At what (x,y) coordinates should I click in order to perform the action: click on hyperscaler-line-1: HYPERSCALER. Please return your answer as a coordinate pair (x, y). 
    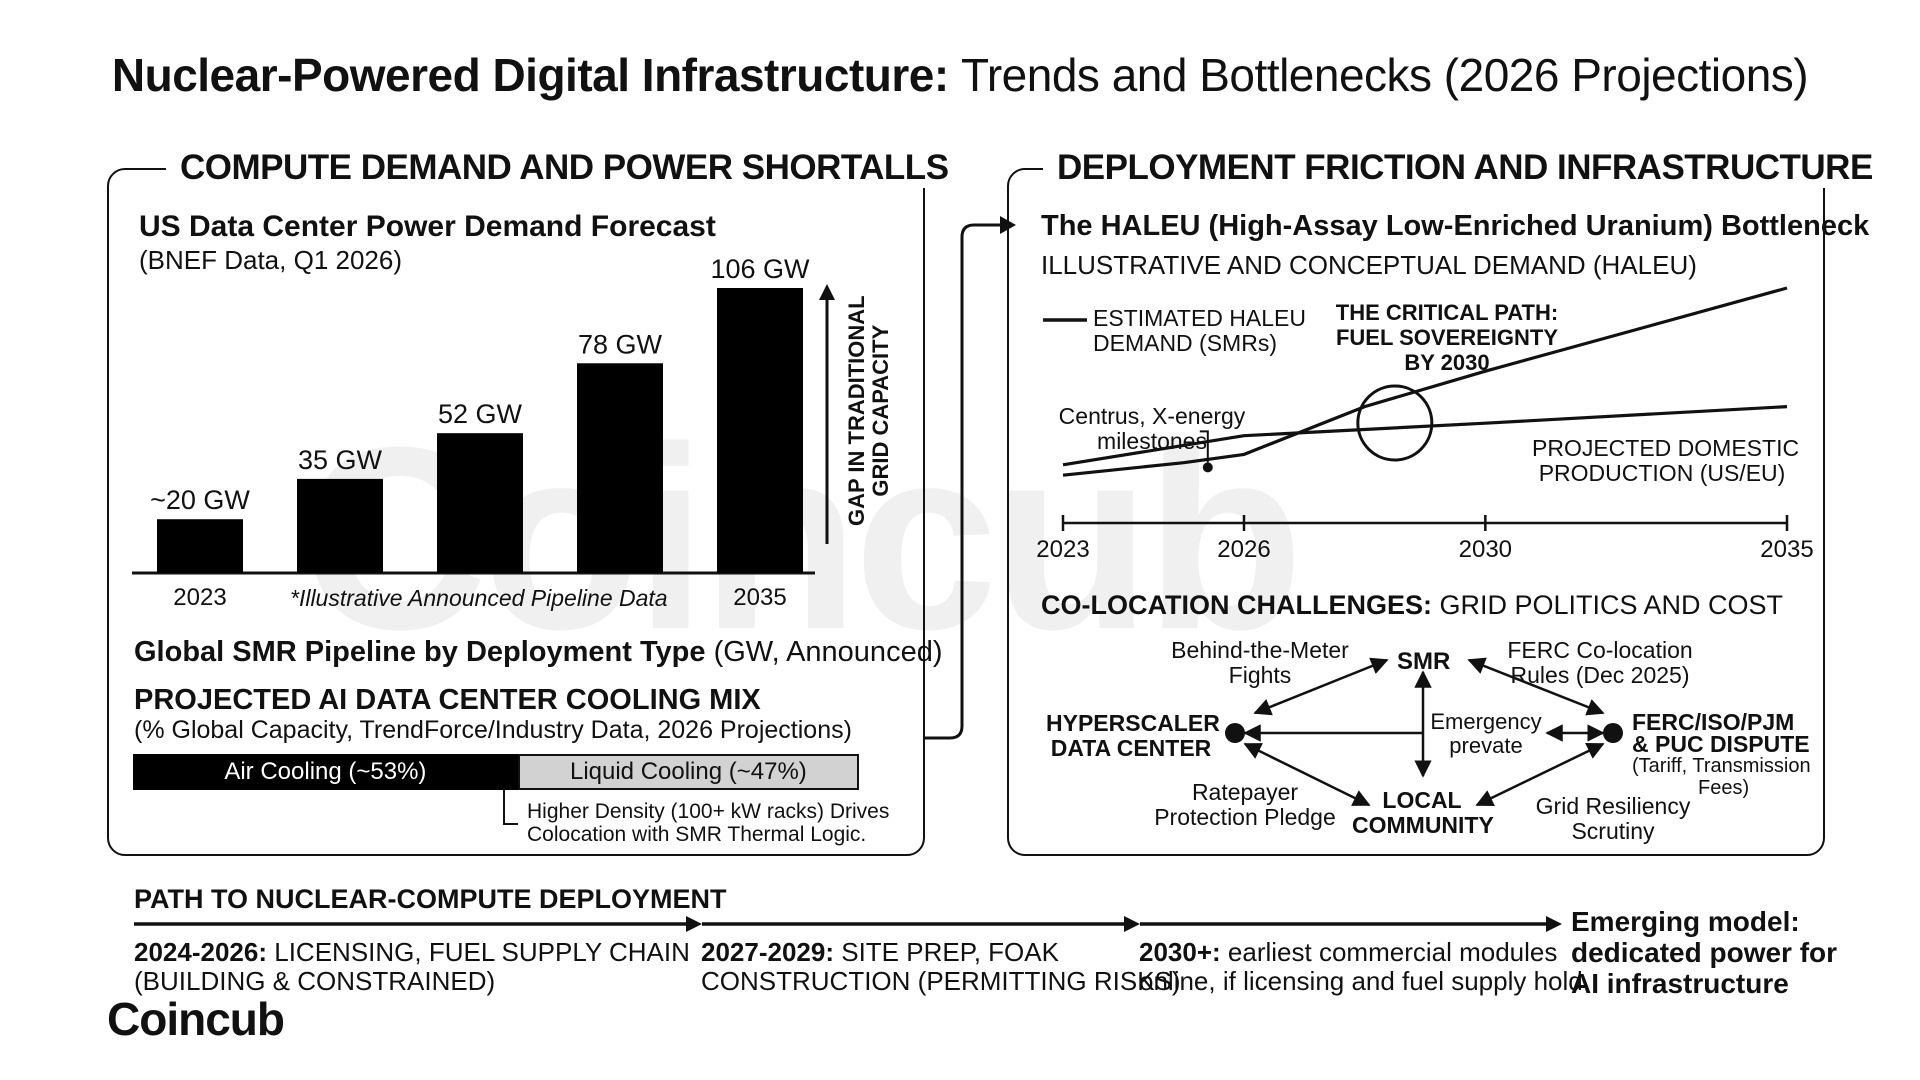
    Looking at the image, I should click on (1133, 723).